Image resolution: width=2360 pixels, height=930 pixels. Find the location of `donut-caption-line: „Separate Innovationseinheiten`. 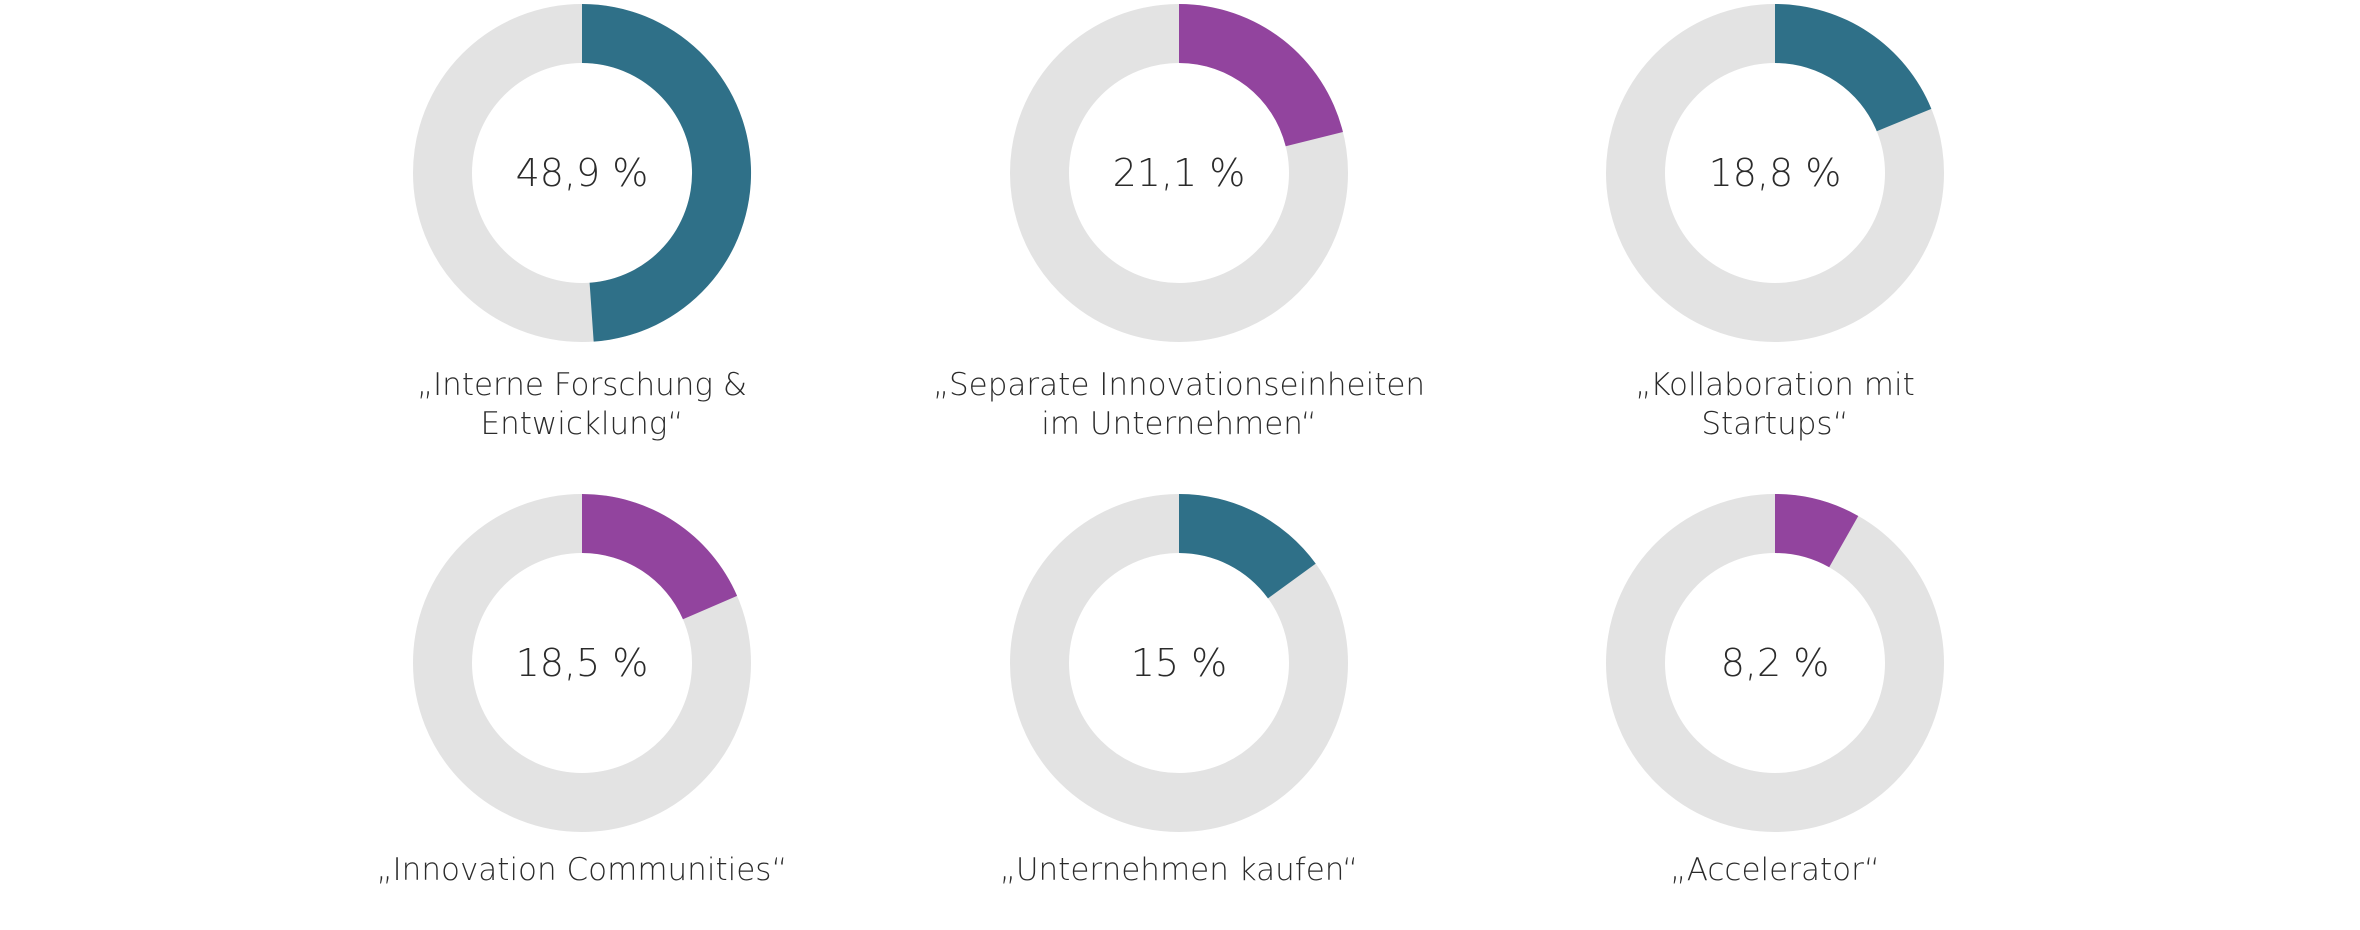

donut-caption-line: „Separate Innovationseinheiten is located at coordinates (1179, 385).